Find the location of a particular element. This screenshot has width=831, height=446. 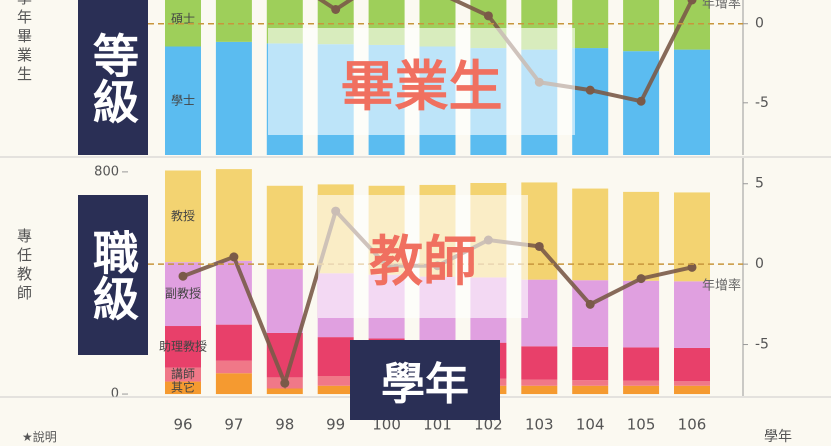

series-label: 碩士 is located at coordinates (183, 19).